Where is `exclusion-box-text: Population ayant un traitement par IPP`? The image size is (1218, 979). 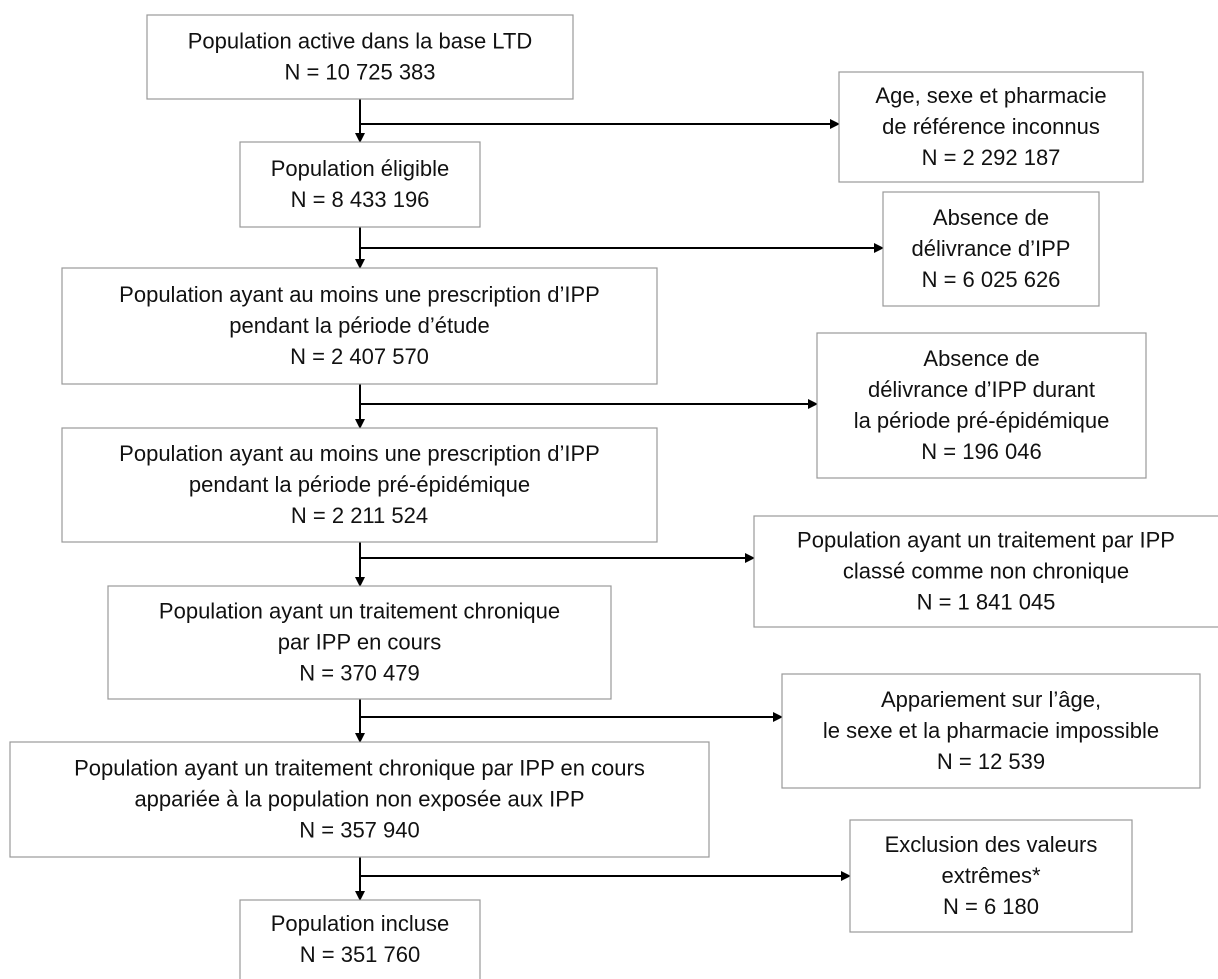
exclusion-box-text: Population ayant un traitement par IPP is located at coordinates (986, 539).